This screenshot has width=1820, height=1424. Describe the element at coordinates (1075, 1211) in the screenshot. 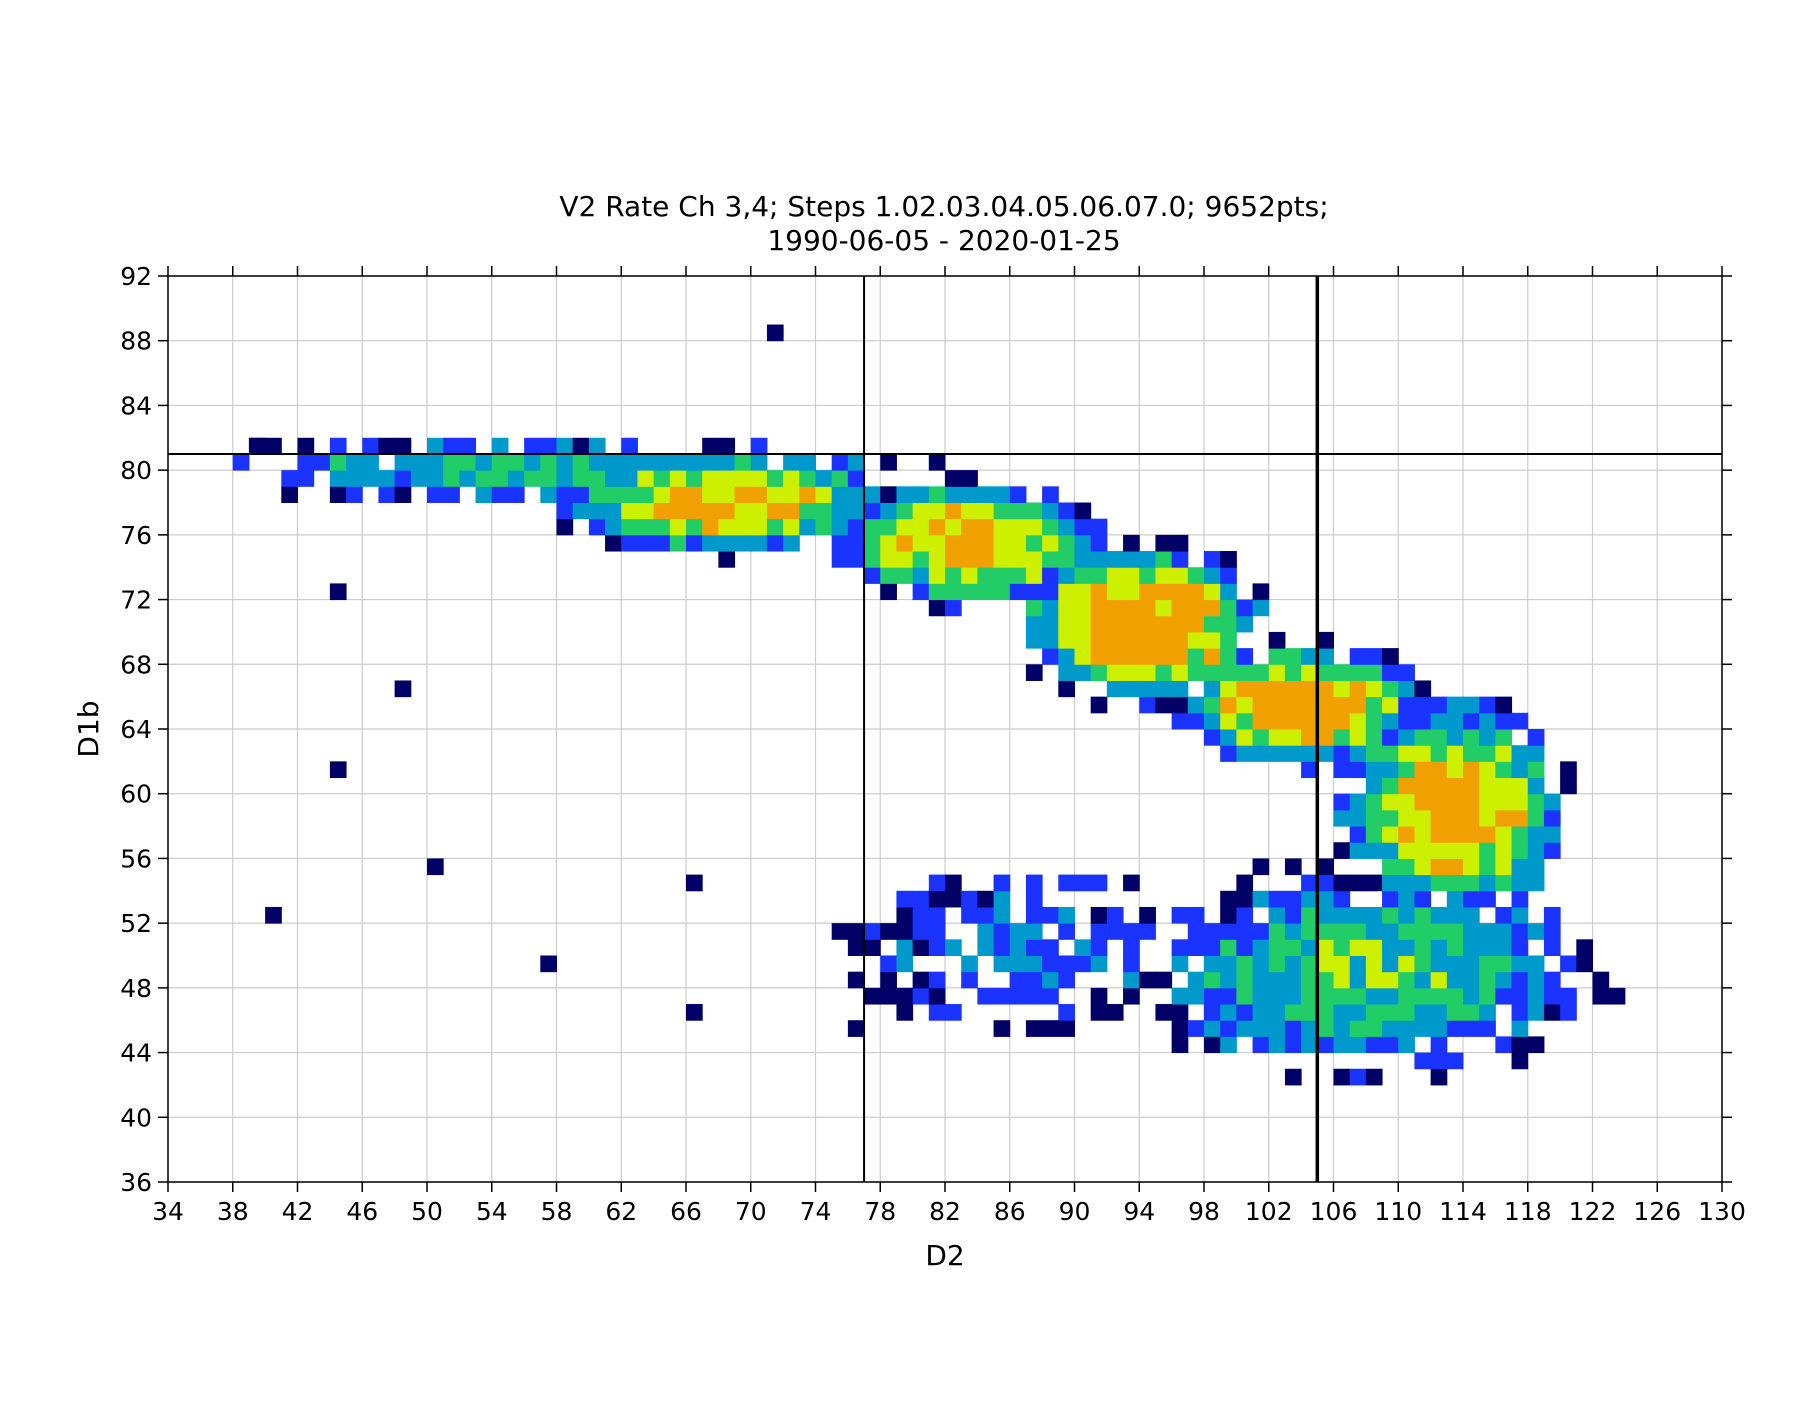

I see `x-tick-label: 90` at that location.